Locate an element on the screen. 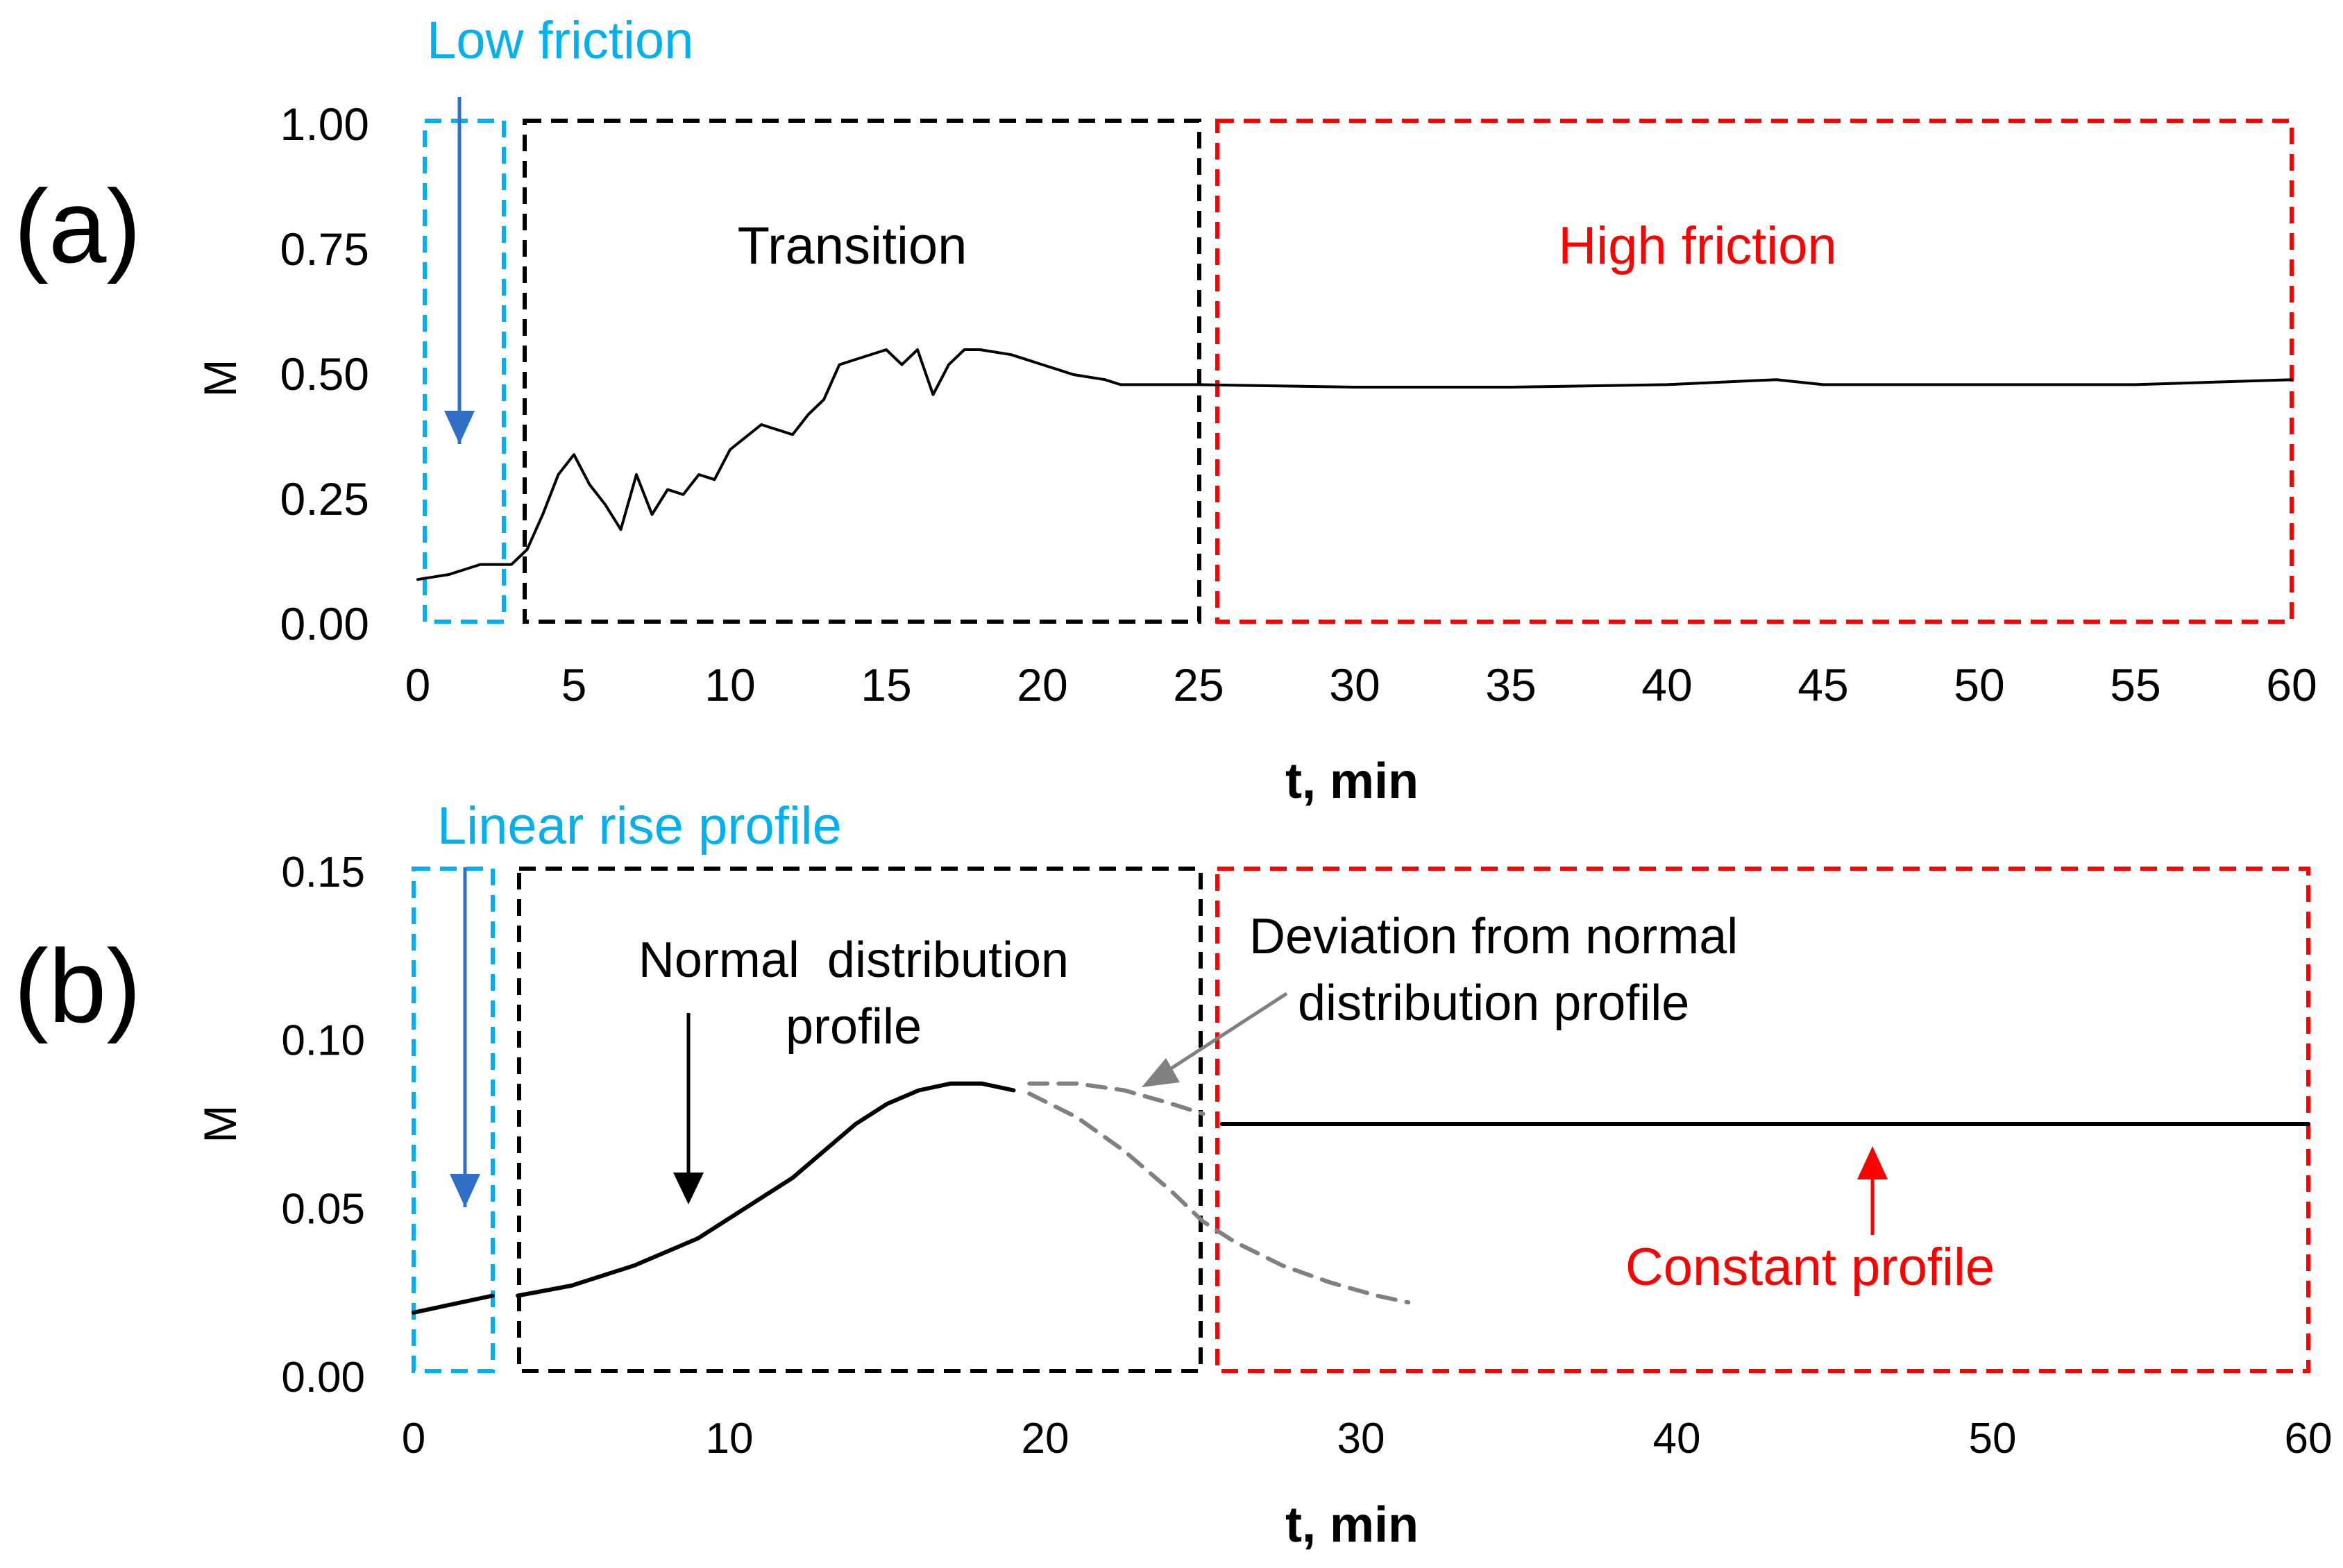 Image resolution: width=2343 pixels, height=1568 pixels. panel-b-plot is located at coordinates (1361, 1198).